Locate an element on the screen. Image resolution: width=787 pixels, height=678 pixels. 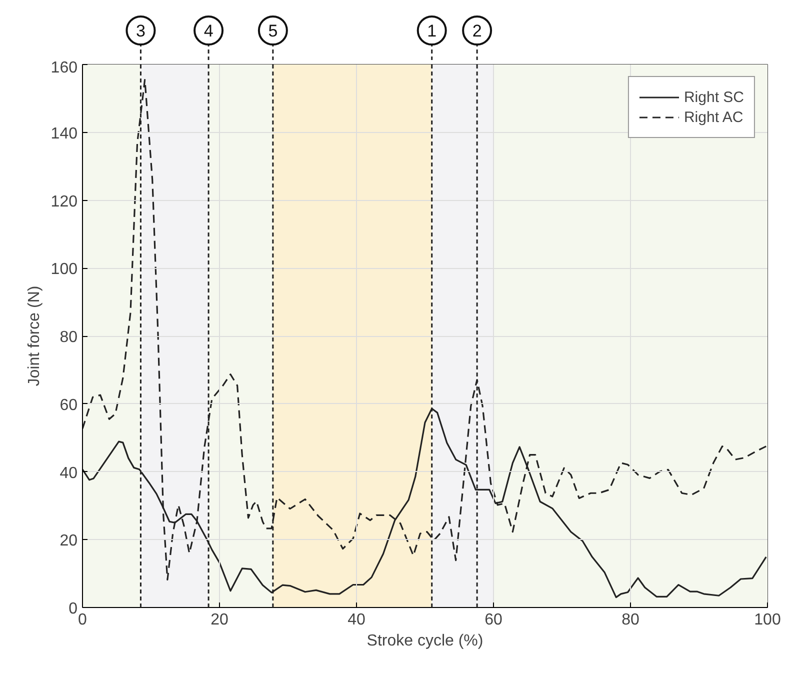
x-axis-title: Stroke cycle (%) is located at coordinates (425, 641).